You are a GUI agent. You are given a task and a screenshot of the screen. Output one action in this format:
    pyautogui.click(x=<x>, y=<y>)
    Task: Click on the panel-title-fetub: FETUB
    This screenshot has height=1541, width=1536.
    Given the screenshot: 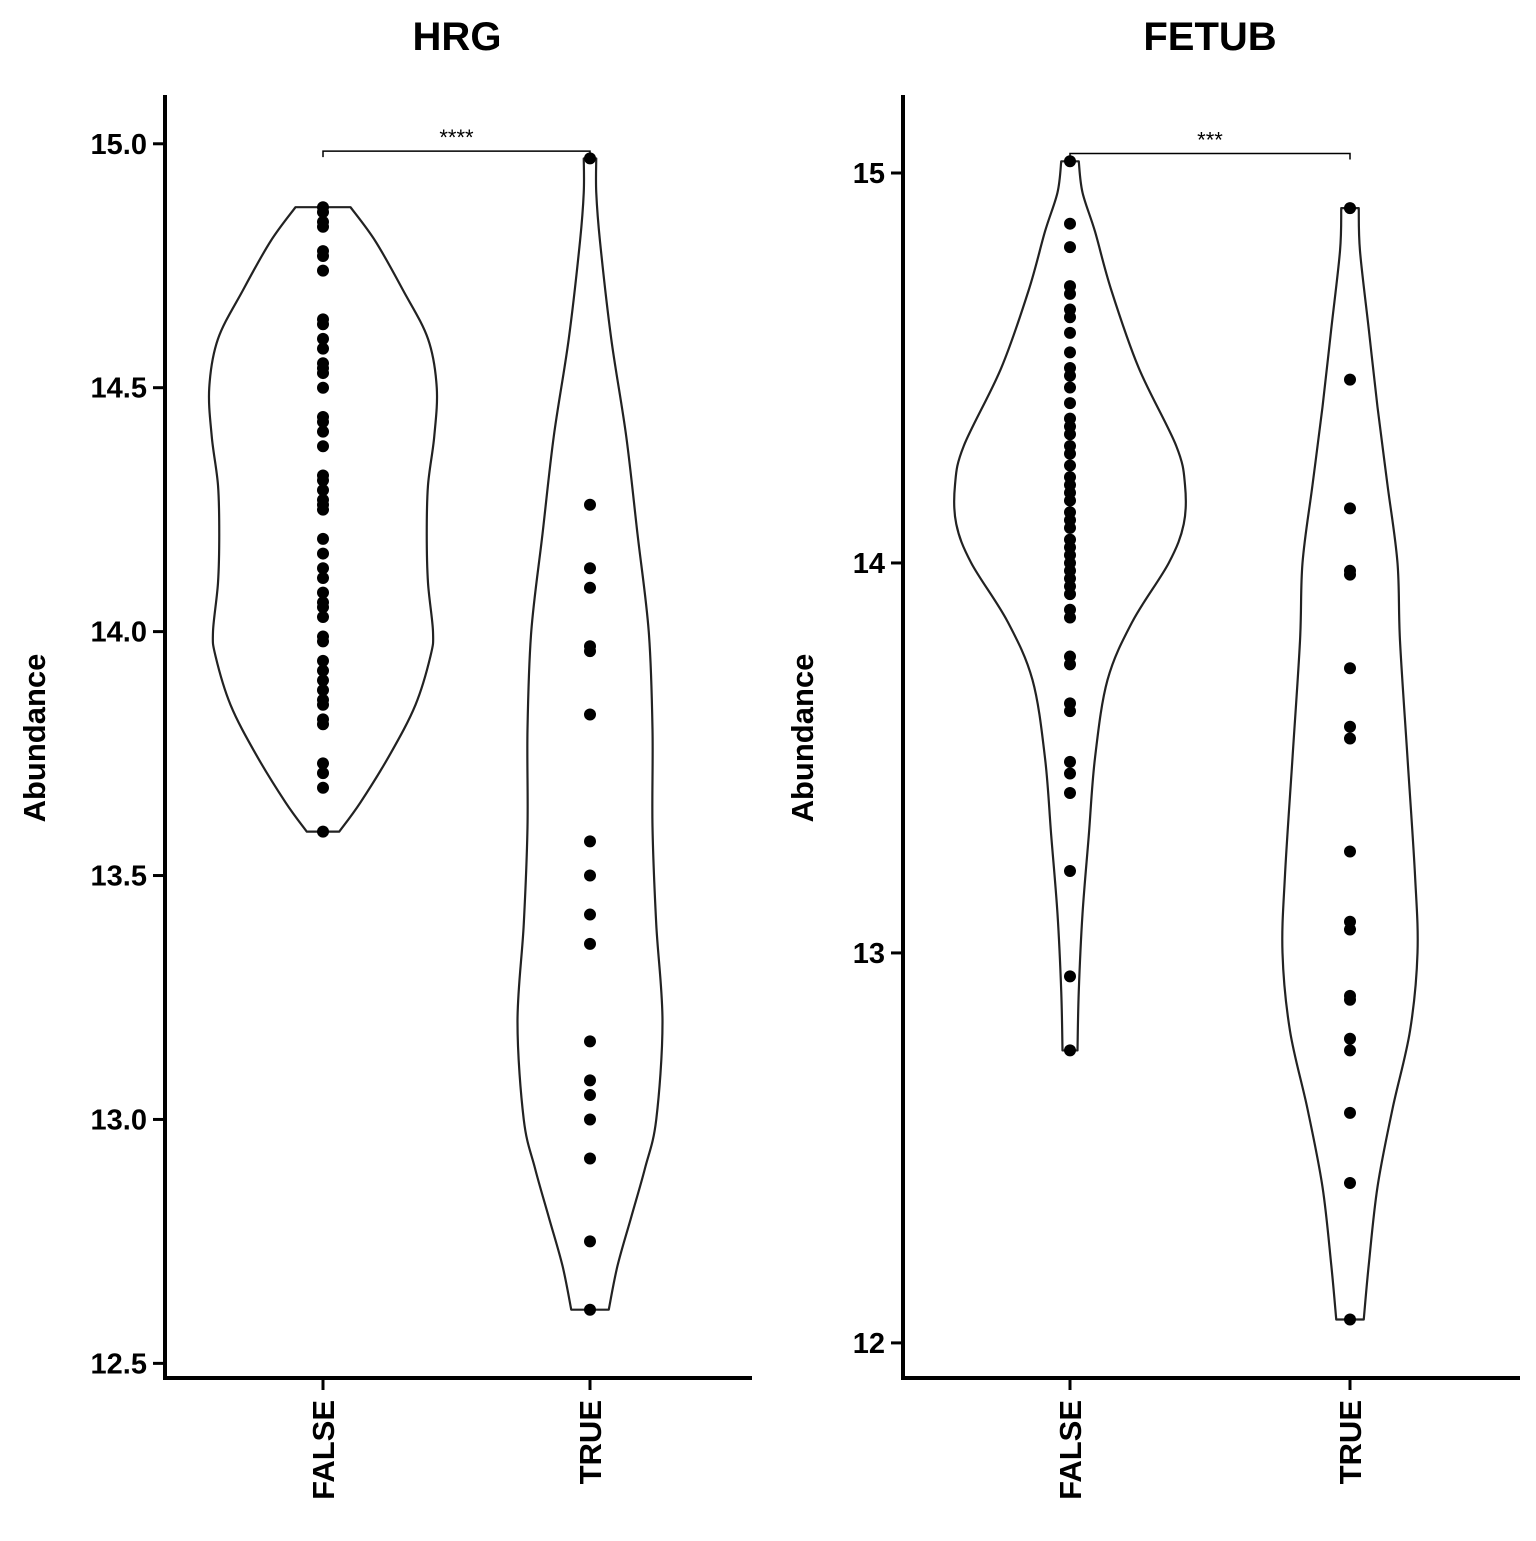 What is the action you would take?
    pyautogui.click(x=1209, y=37)
    